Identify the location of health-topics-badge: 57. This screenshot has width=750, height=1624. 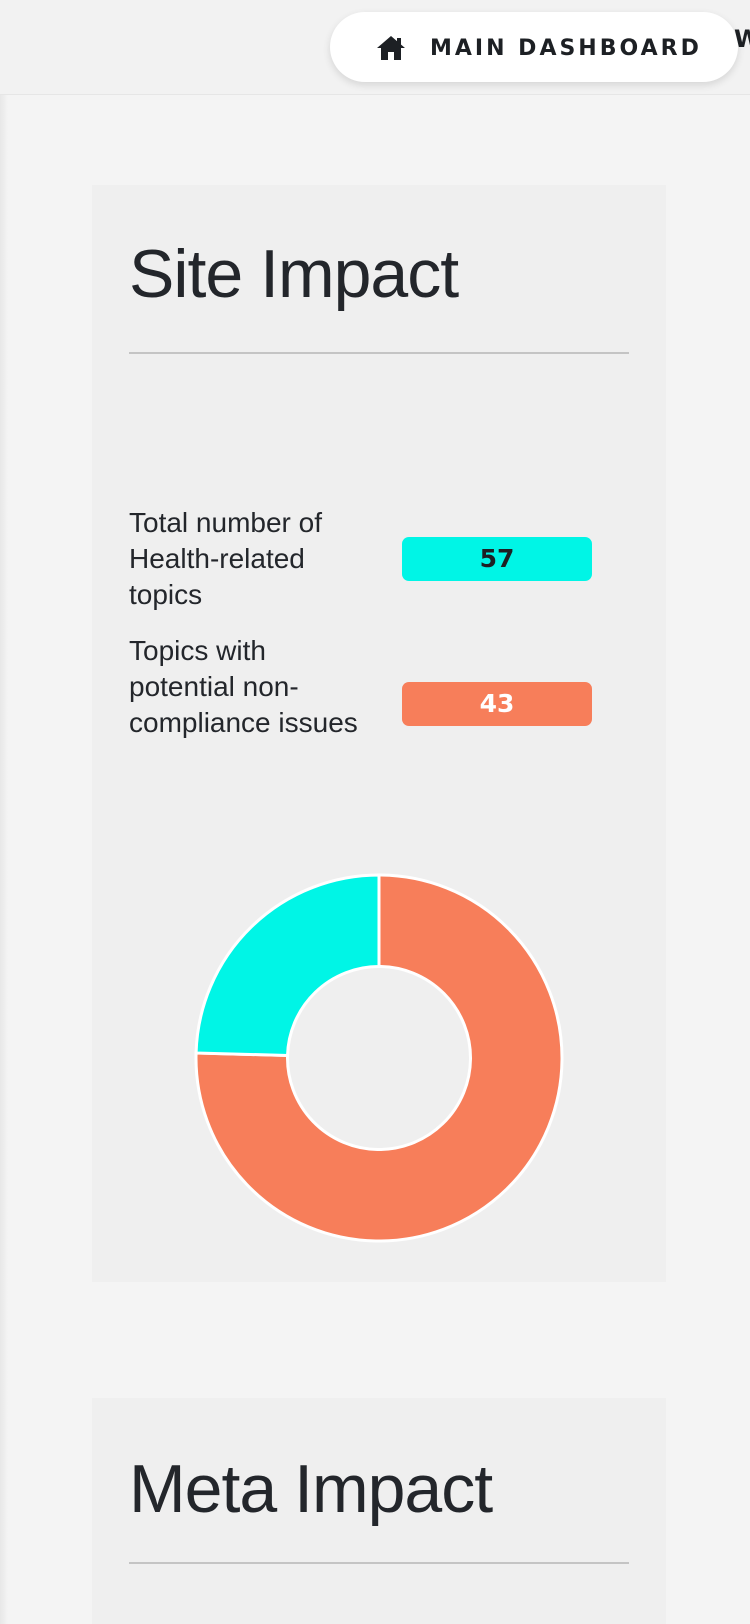
(497, 559).